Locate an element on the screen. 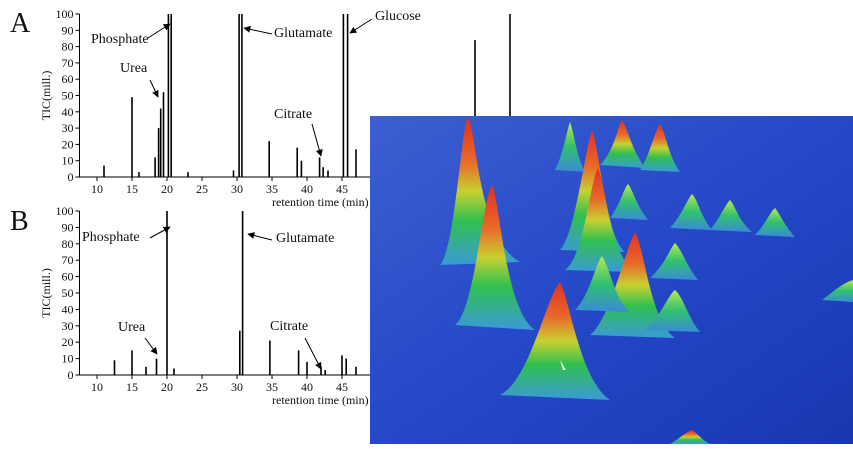  panel-label: A is located at coordinates (20, 23).